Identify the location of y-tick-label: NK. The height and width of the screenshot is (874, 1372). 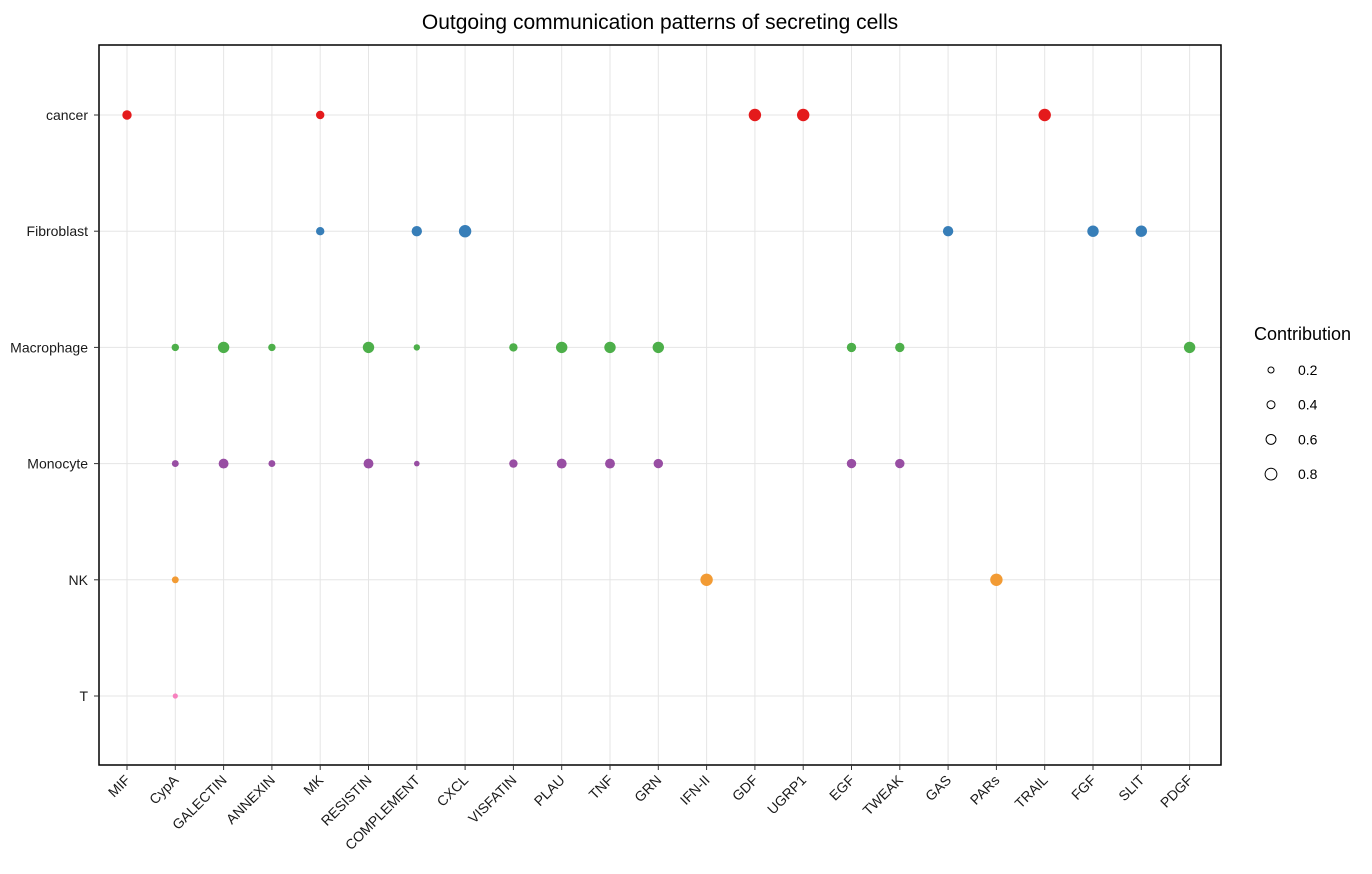
(79, 580).